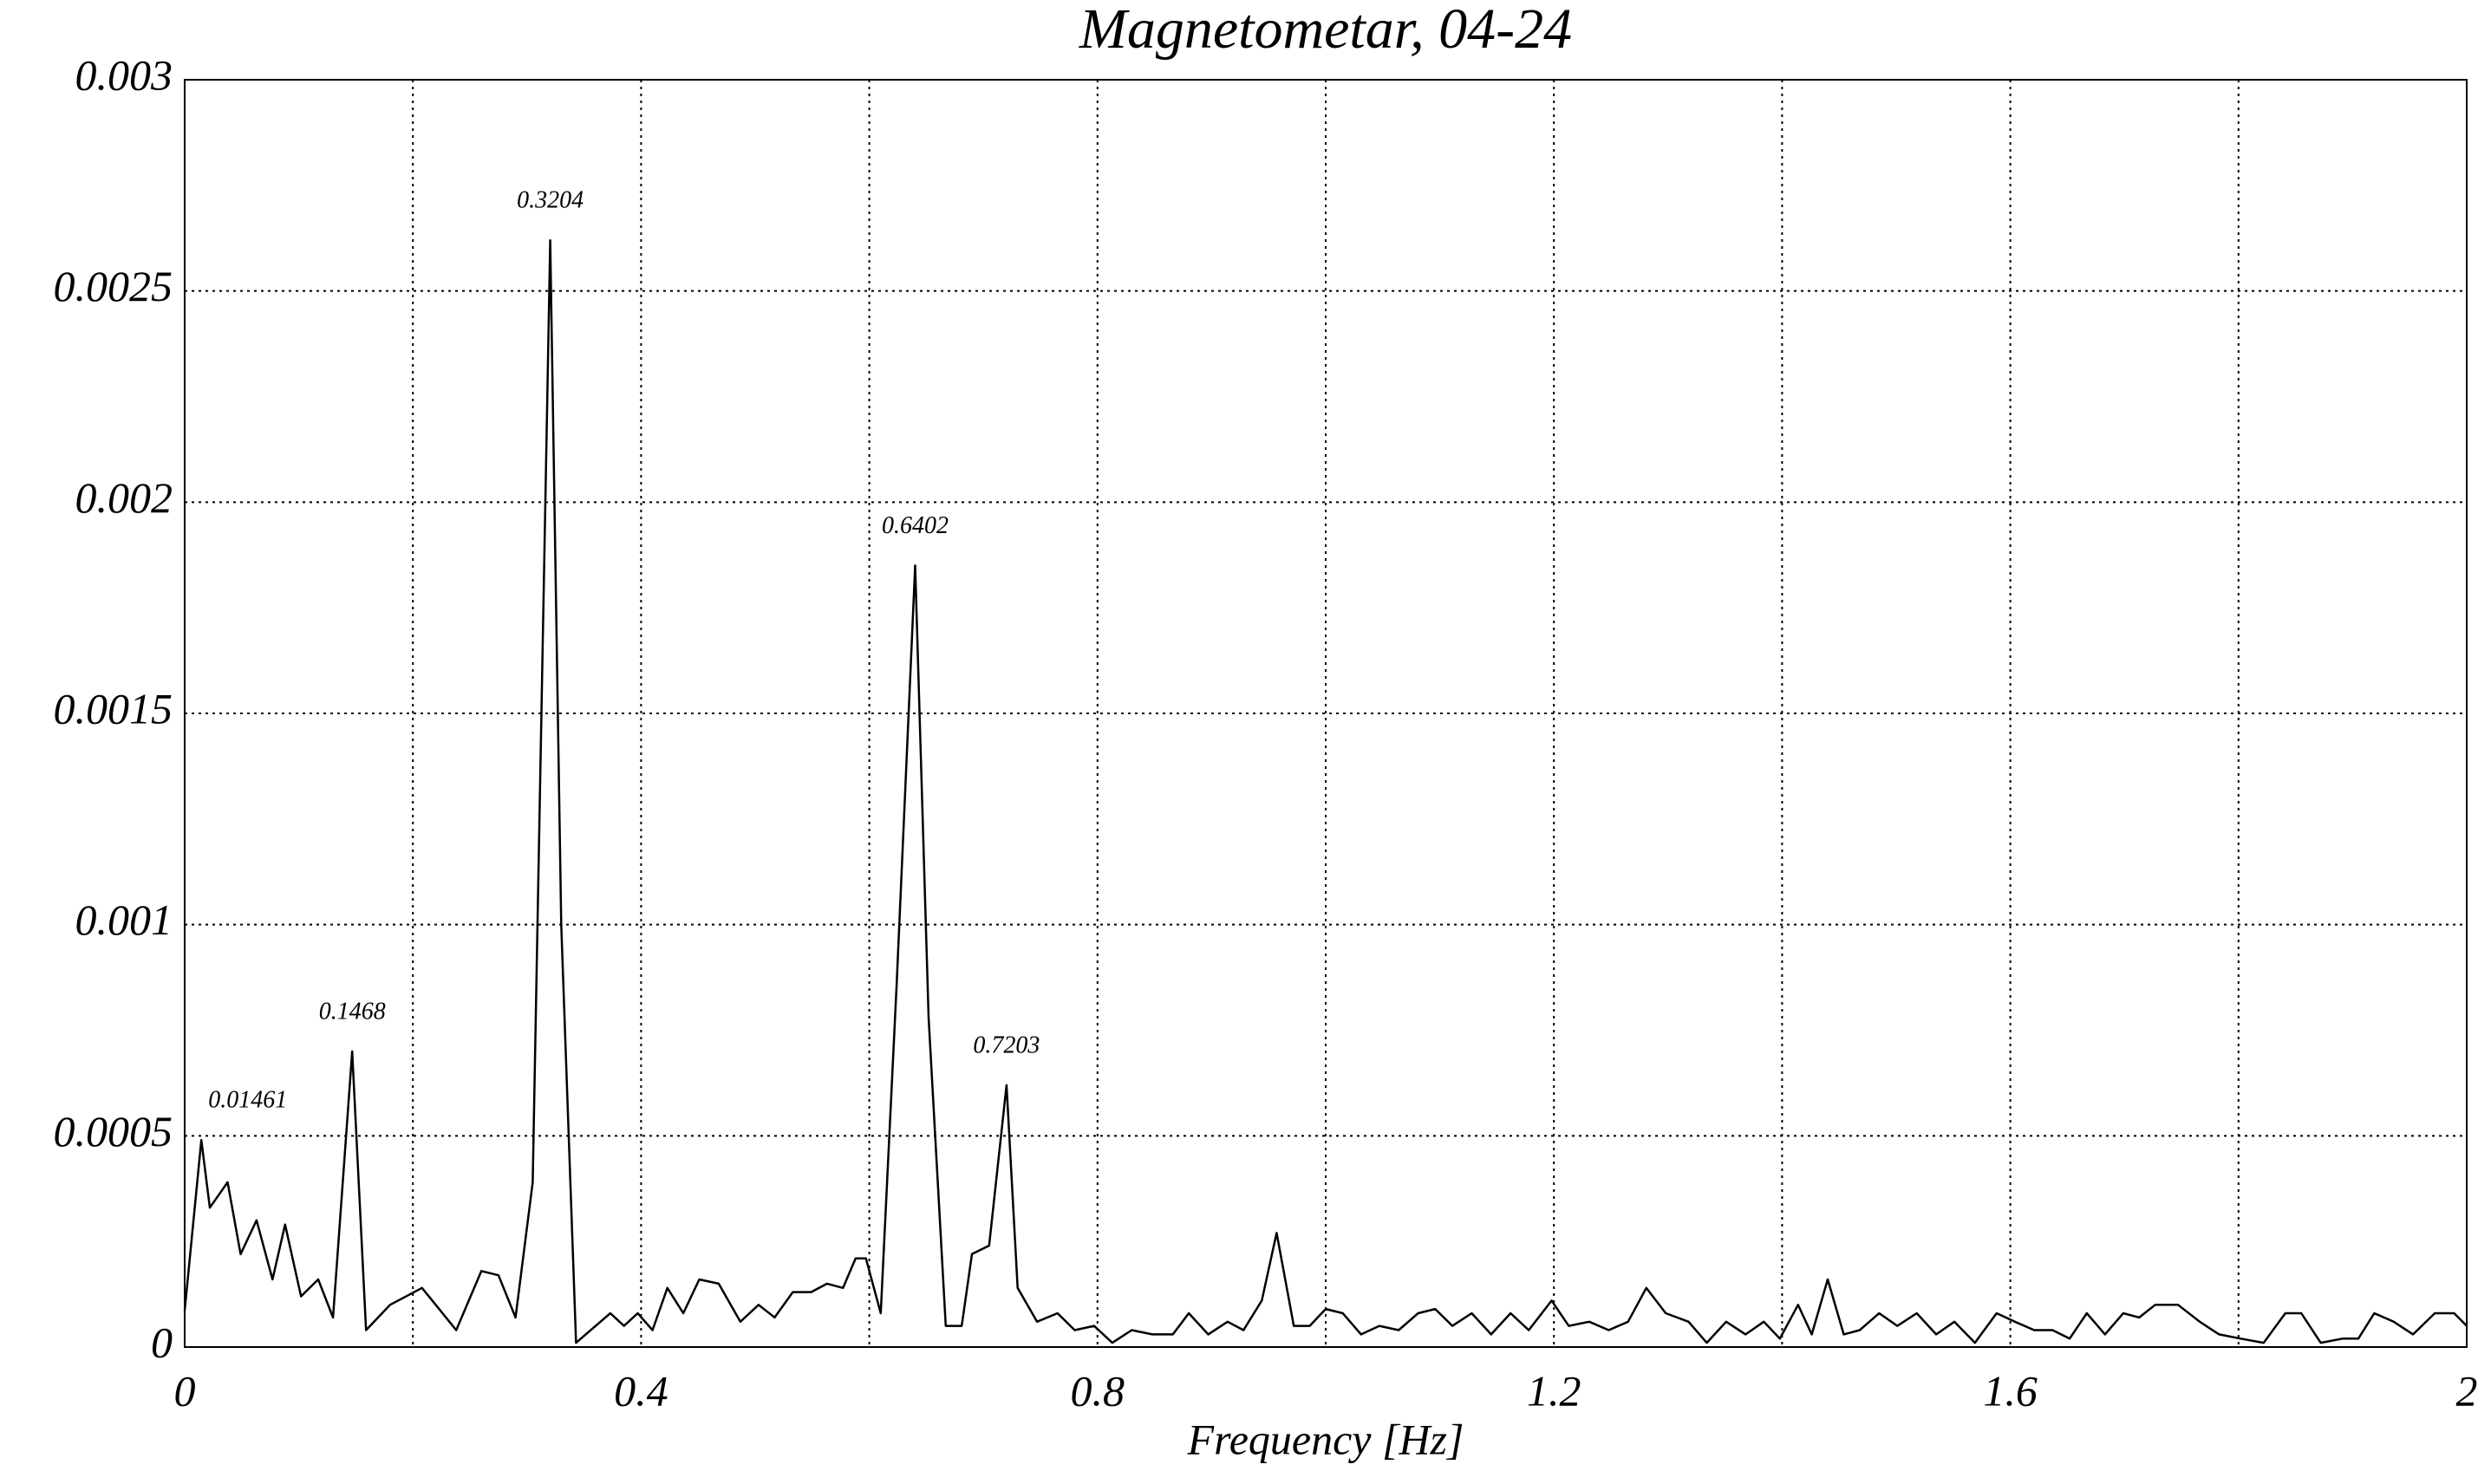 Image resolution: width=2491 pixels, height=1484 pixels. What do you see at coordinates (247, 1100) in the screenshot?
I see `peak-label: 0.01461` at bounding box center [247, 1100].